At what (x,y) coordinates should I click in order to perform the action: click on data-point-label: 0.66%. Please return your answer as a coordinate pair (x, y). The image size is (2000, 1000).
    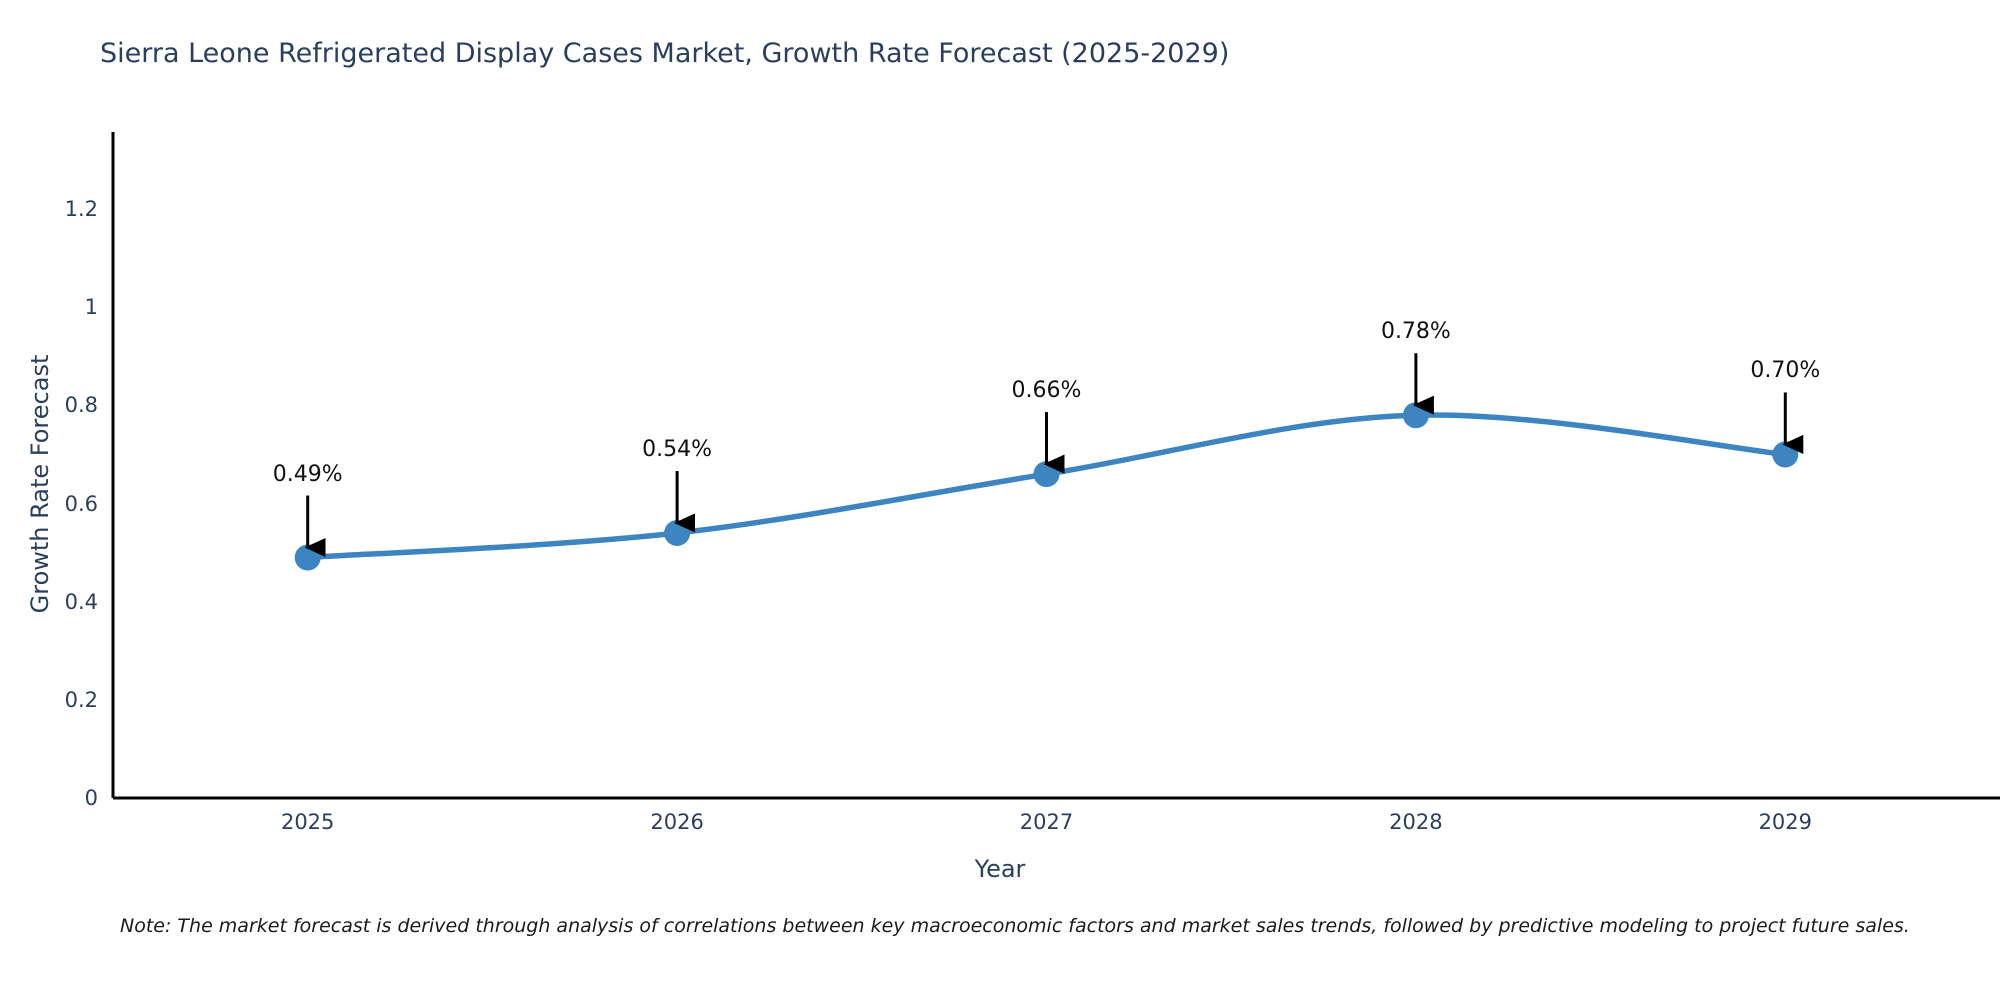
    Looking at the image, I should click on (1046, 391).